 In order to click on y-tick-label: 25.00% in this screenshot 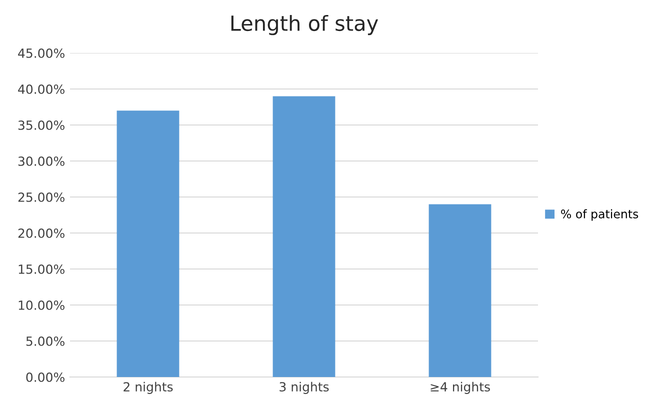, I will do `click(41, 197)`.